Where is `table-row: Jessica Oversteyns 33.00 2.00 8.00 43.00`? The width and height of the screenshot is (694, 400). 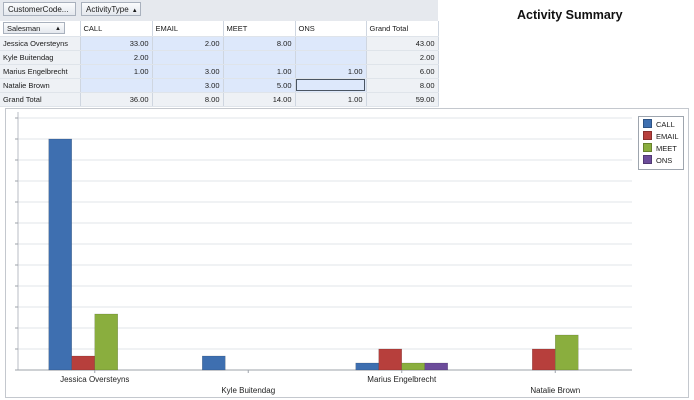
table-row: Jessica Oversteyns 33.00 2.00 8.00 43.00 is located at coordinates (219, 43).